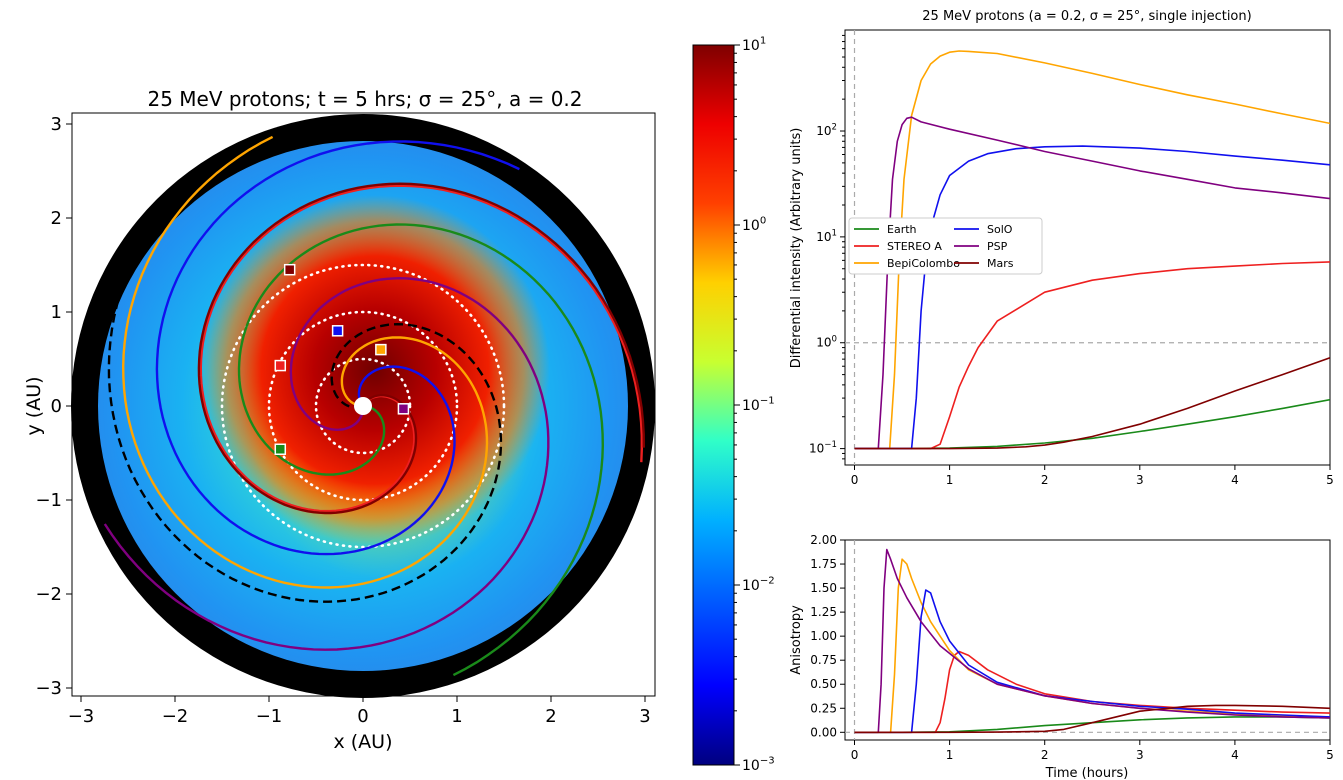 This screenshot has width=1343, height=780. What do you see at coordinates (403, 409) in the screenshot?
I see `marker-psp` at bounding box center [403, 409].